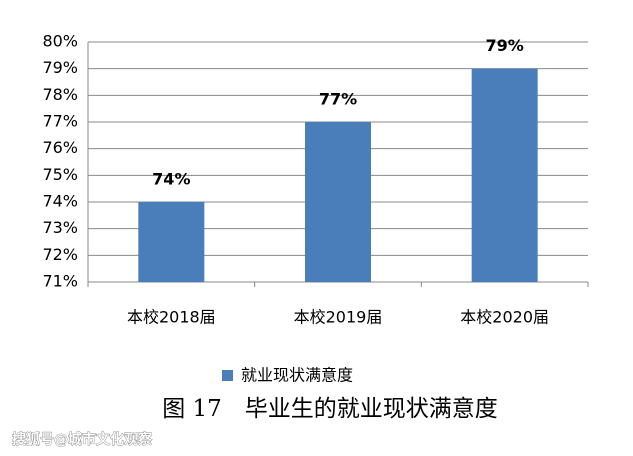 The width and height of the screenshot is (633, 456). I want to click on x-tick-label: 本校2020届, so click(504, 317).